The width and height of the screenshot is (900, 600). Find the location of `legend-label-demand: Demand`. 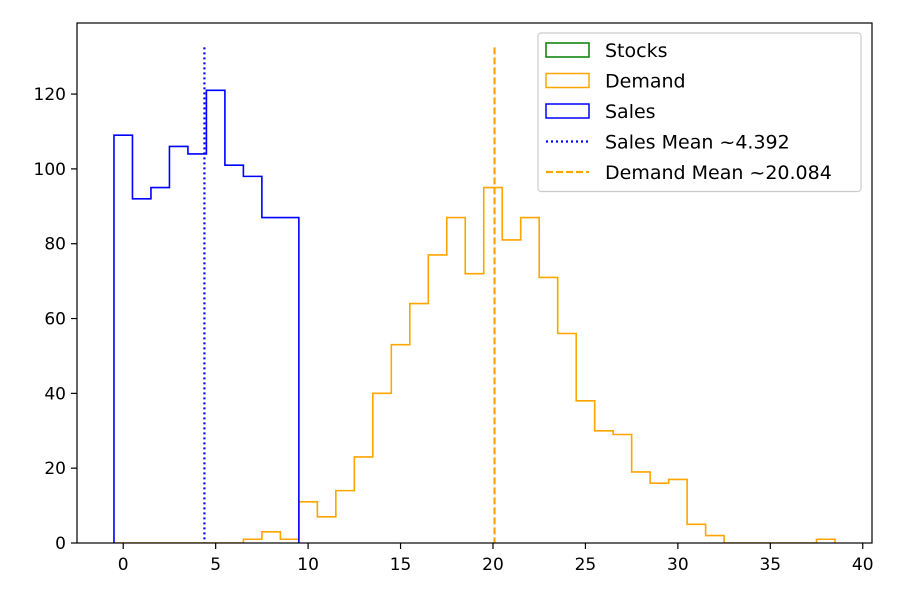

legend-label-demand: Demand is located at coordinates (645, 82).